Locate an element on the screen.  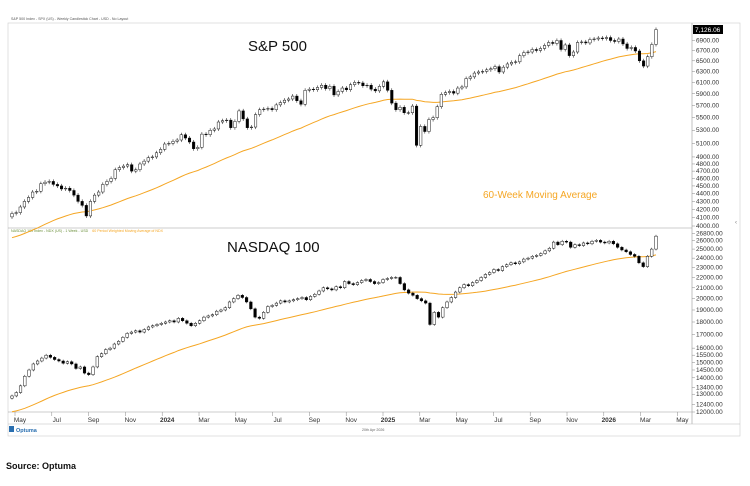
ndx-tick-label: 17000.00 is located at coordinates (709, 335).